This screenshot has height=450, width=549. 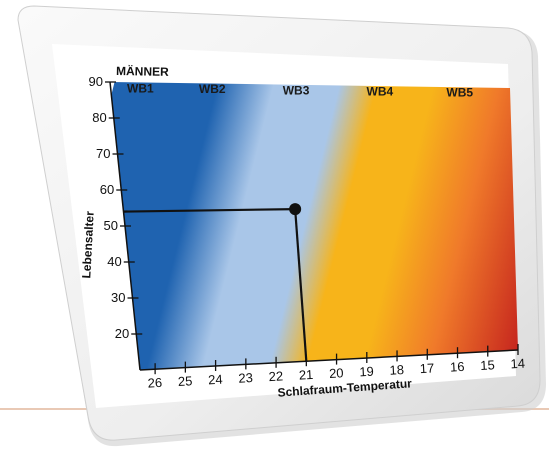 What do you see at coordinates (296, 90) in the screenshot?
I see `band-label-wb3: WB3` at bounding box center [296, 90].